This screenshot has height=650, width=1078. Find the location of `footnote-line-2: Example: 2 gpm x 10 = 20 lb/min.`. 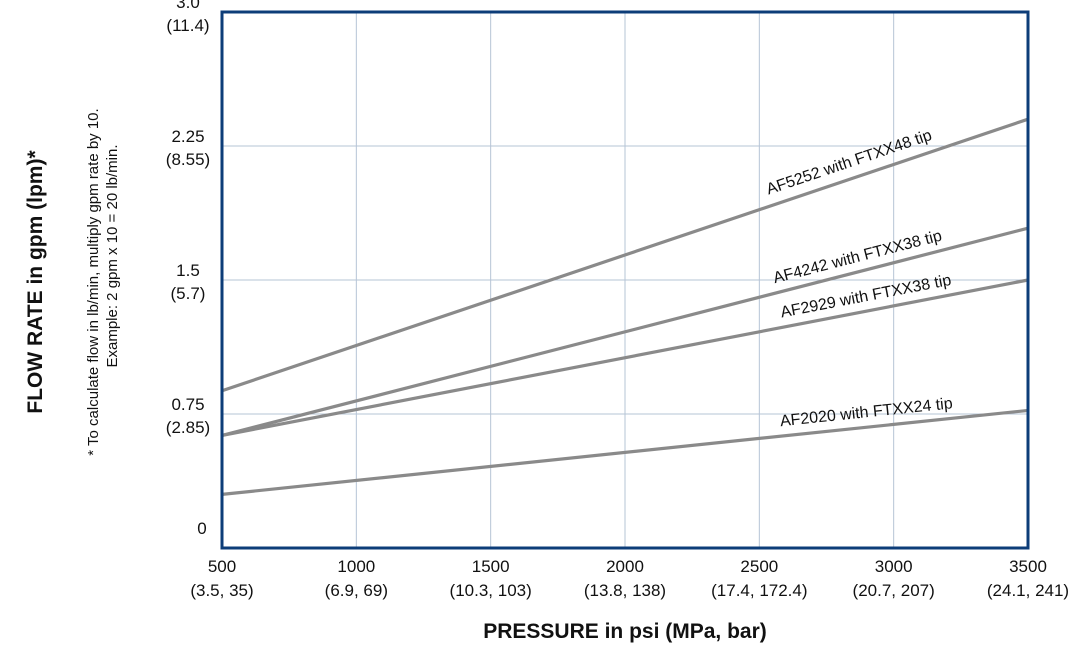

footnote-line-2: Example: 2 gpm x 10 = 20 lb/min. is located at coordinates (112, 255).